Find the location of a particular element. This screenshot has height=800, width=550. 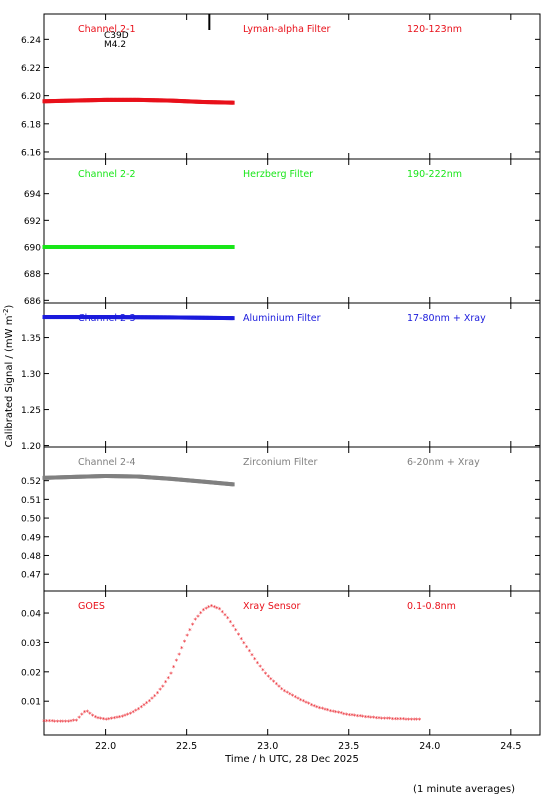

channel-label: Channel 2-4 is located at coordinates (107, 462).